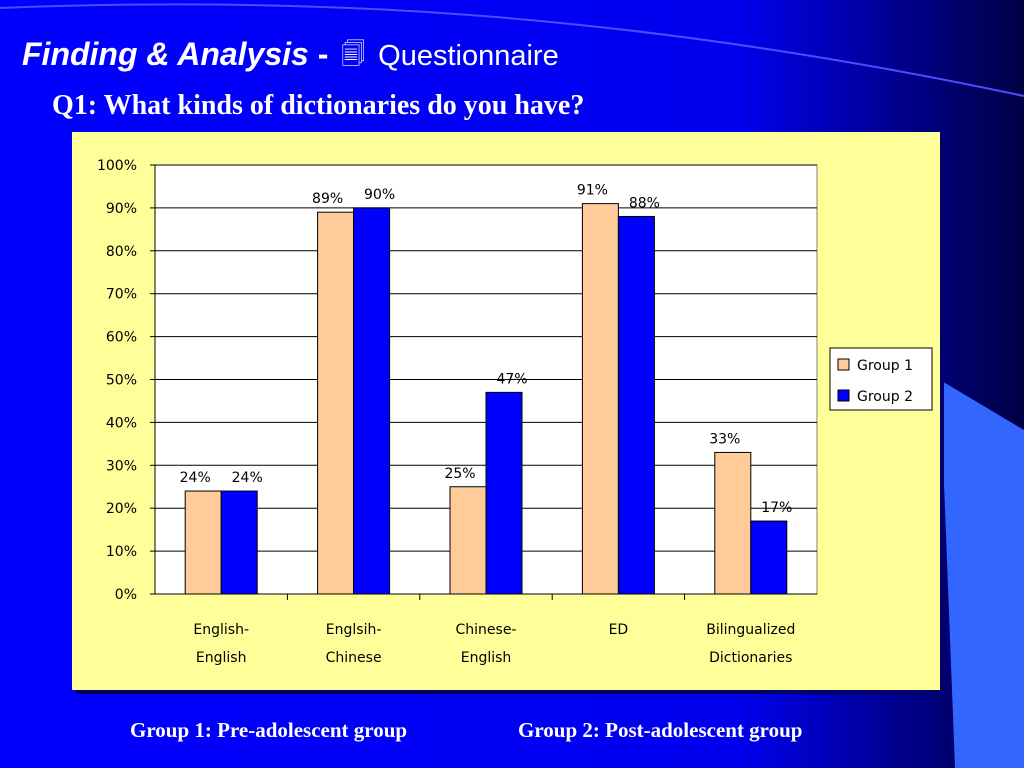  What do you see at coordinates (660, 730) in the screenshot?
I see `footnote-group2: Group 2: Post-adolescent group` at bounding box center [660, 730].